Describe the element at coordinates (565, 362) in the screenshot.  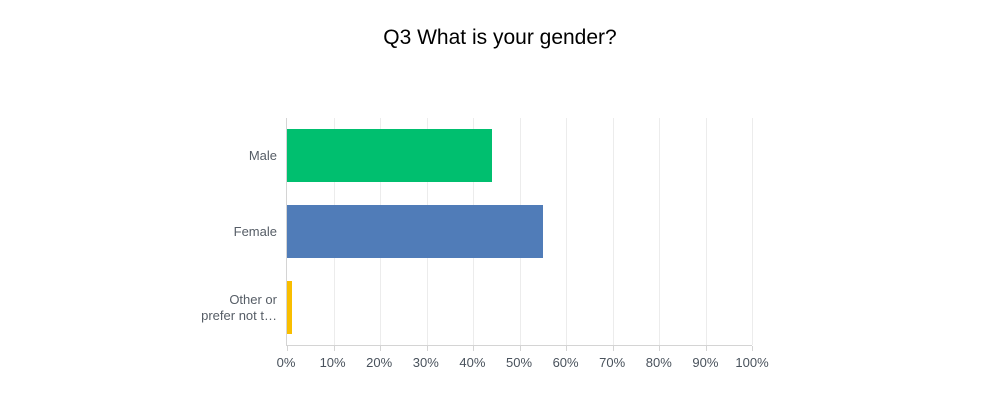
I see `x-axis-tick-label-60: 60%` at that location.